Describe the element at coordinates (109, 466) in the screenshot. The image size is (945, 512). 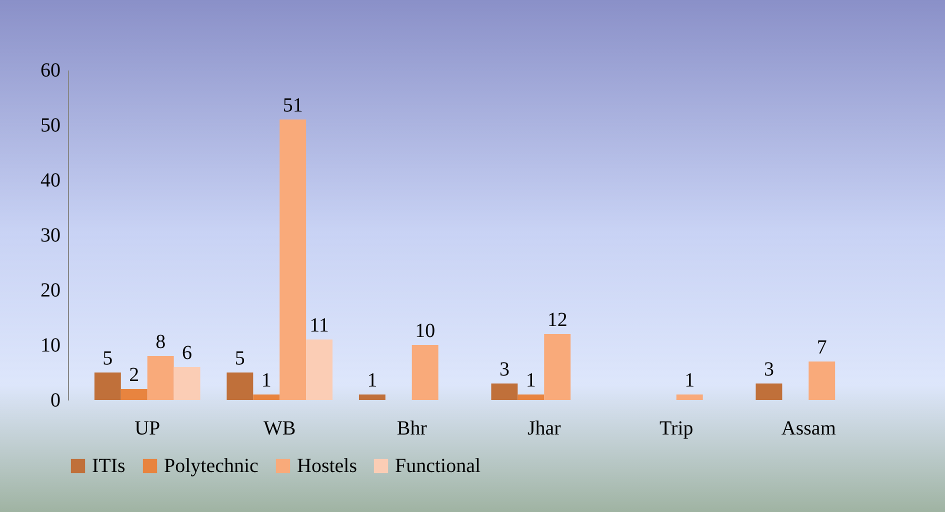
I see `legend-label: ITIs` at that location.